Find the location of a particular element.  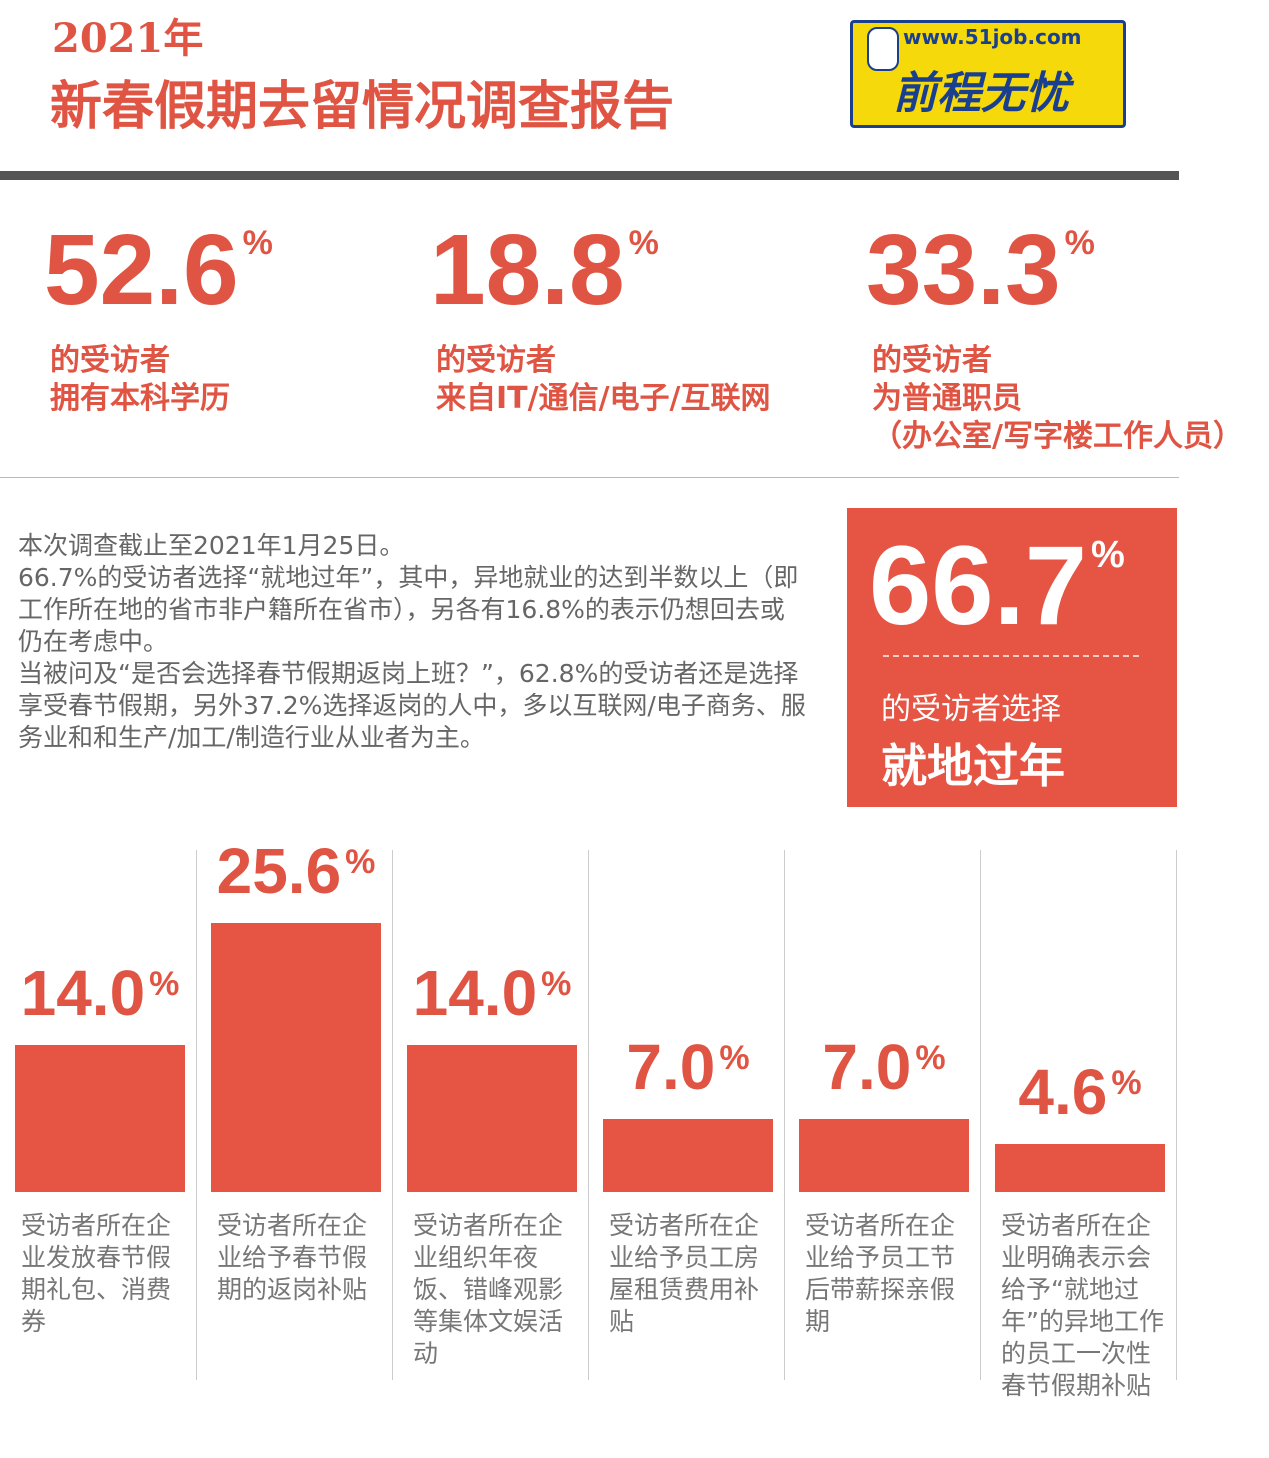

logo-name: 前程无忧 is located at coordinates (981, 93).